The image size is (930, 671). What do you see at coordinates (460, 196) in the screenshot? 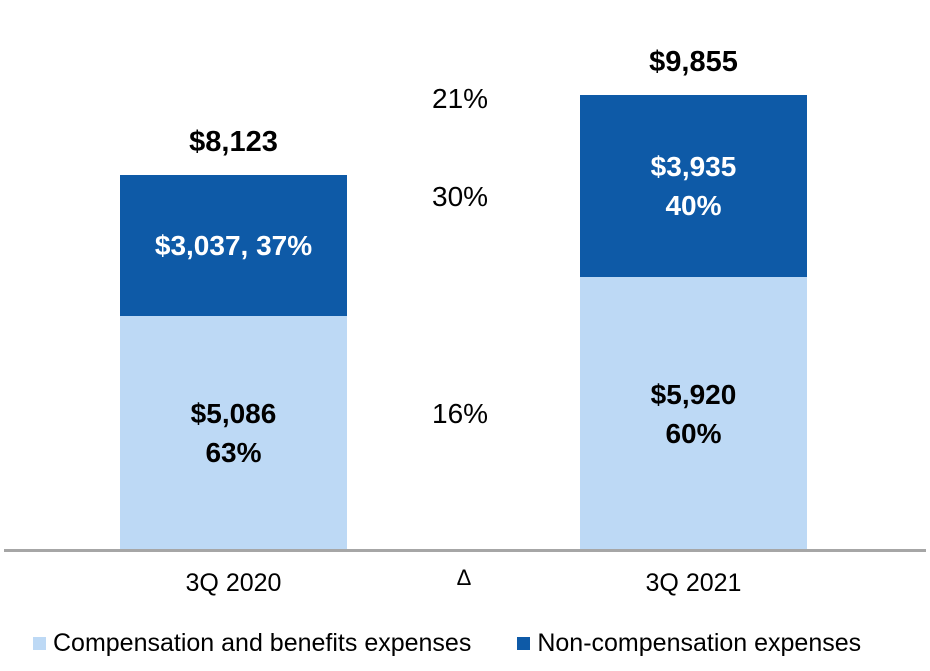
I see `delta-noncompensation-value: 30%` at bounding box center [460, 196].